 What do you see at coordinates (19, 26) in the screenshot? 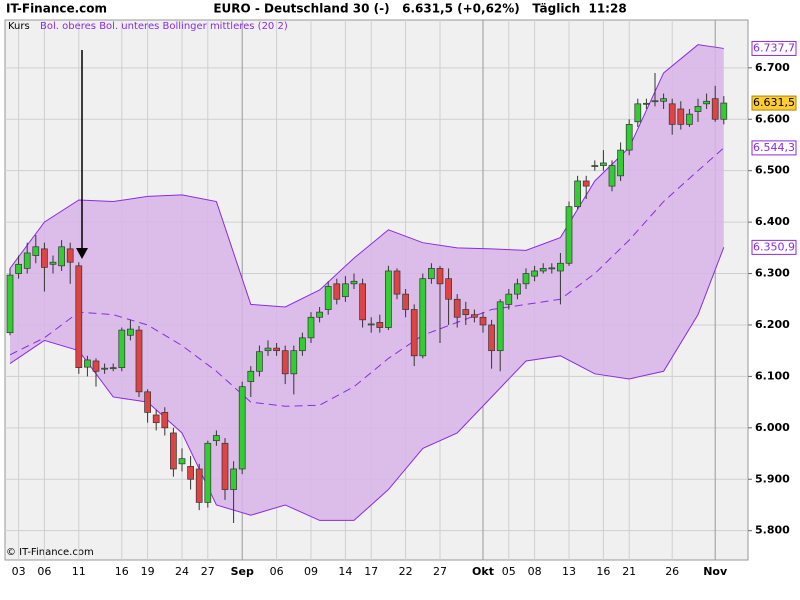
I see `legend-entry: Kurs` at bounding box center [19, 26].